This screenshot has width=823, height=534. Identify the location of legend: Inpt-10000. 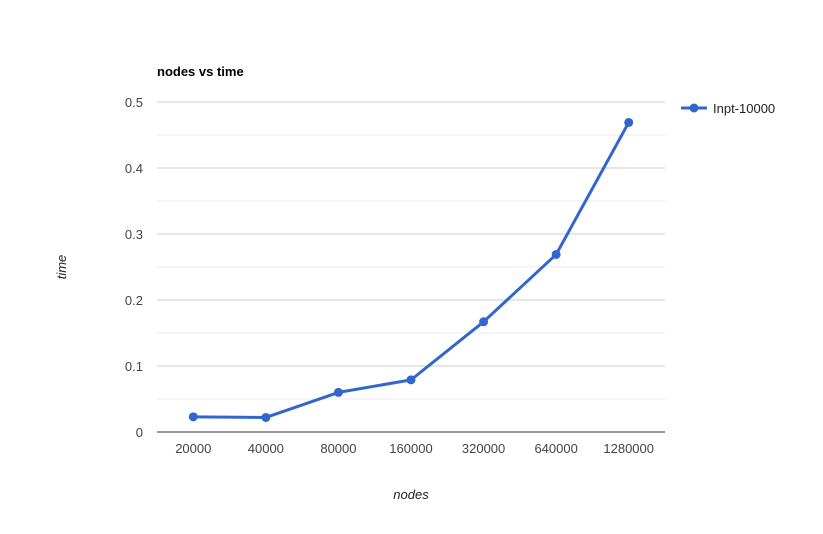
(728, 108).